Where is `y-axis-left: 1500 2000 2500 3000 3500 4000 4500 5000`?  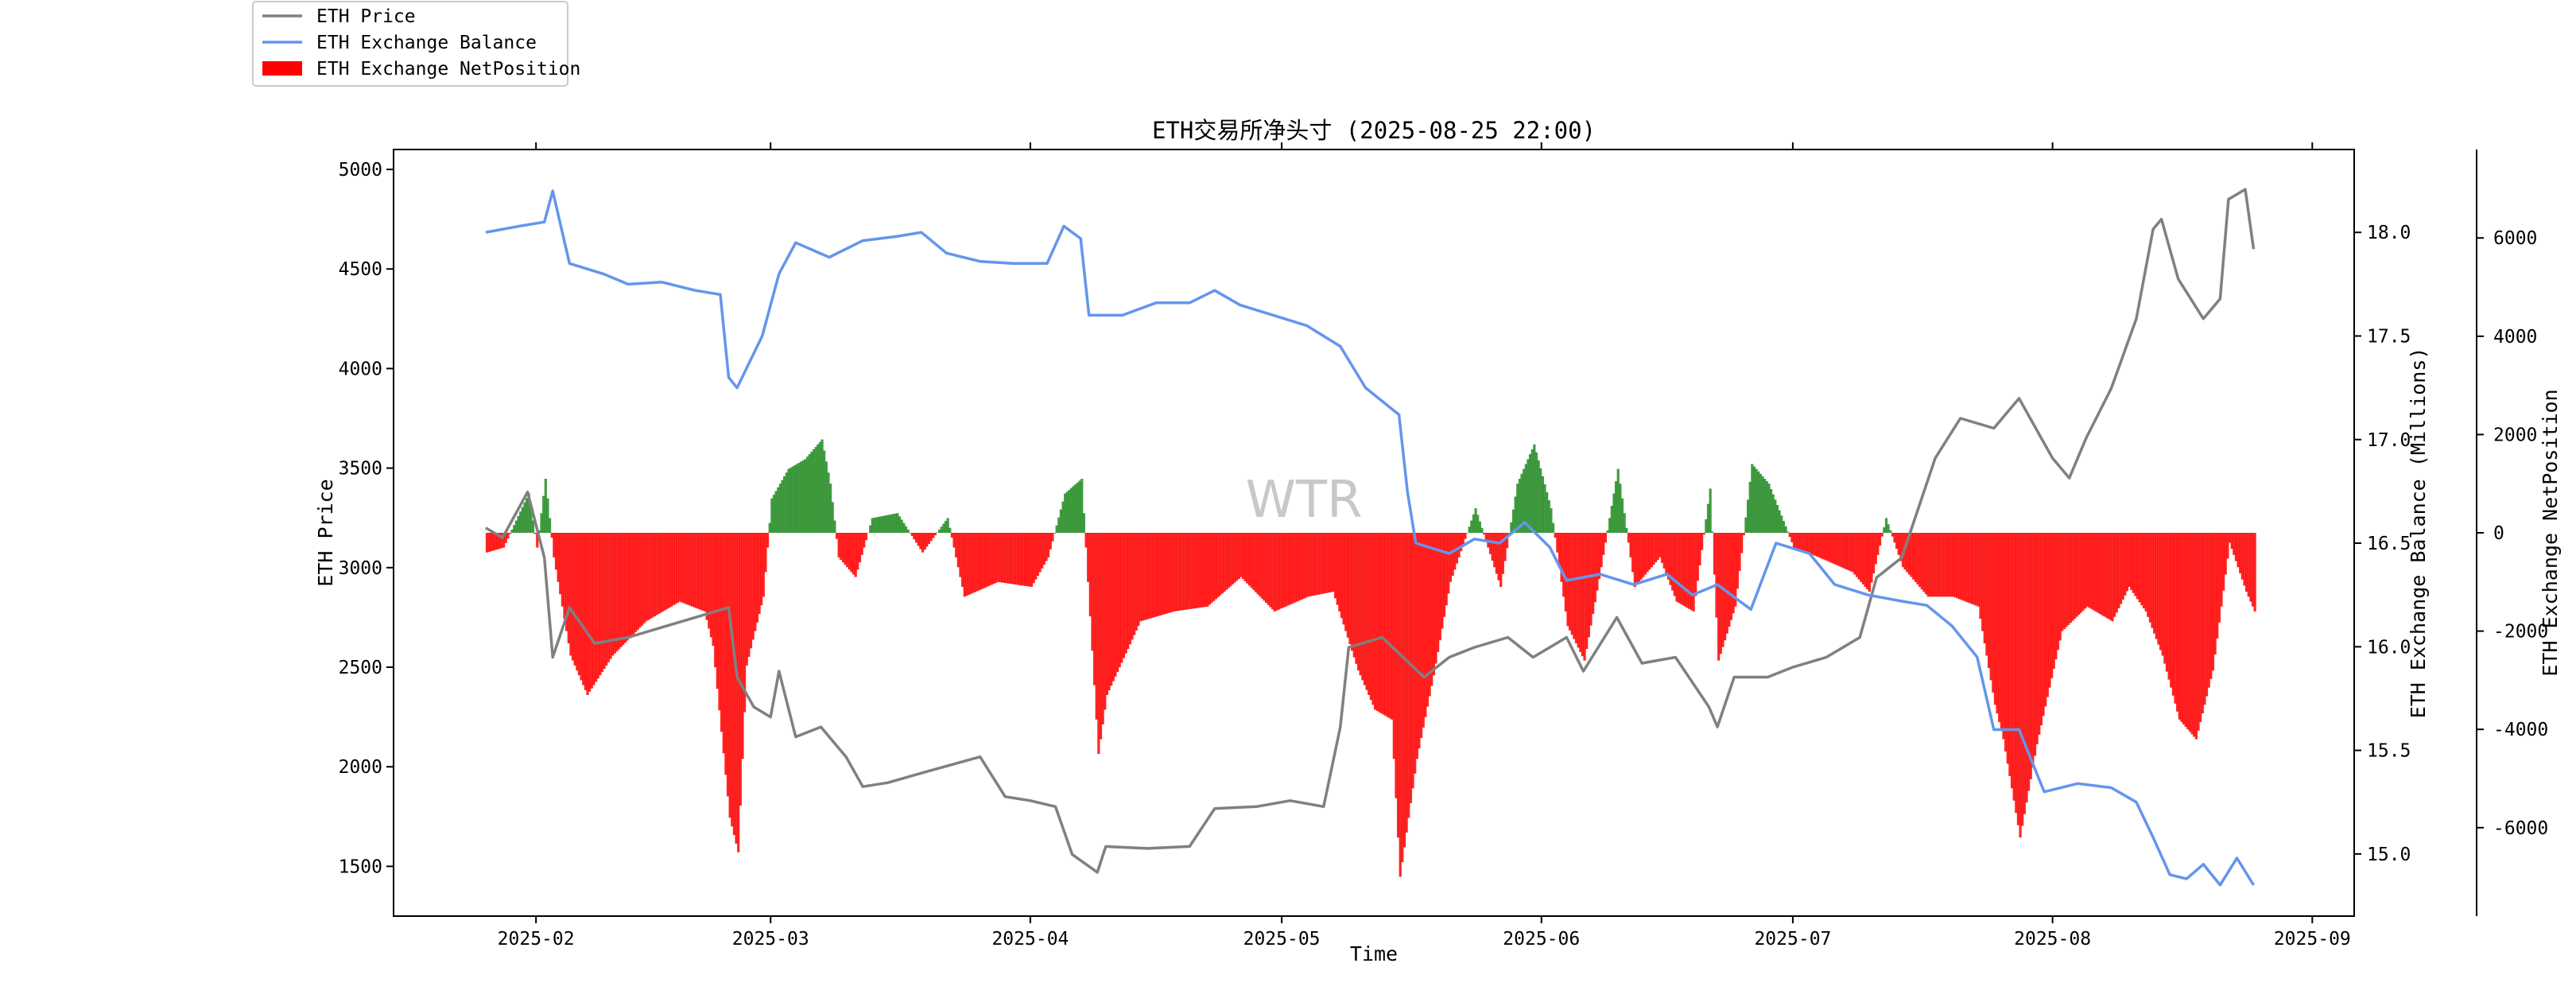 y-axis-left: 1500 2000 2500 3000 3500 4000 4500 5000 is located at coordinates (366, 518).